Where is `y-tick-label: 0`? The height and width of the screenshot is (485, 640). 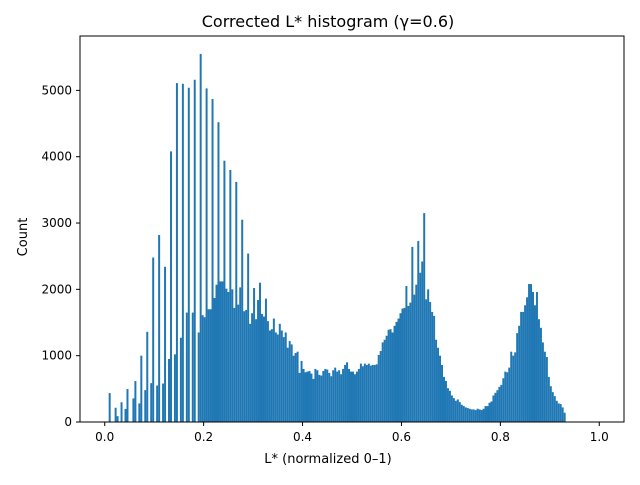 y-tick-label: 0 is located at coordinates (68, 422).